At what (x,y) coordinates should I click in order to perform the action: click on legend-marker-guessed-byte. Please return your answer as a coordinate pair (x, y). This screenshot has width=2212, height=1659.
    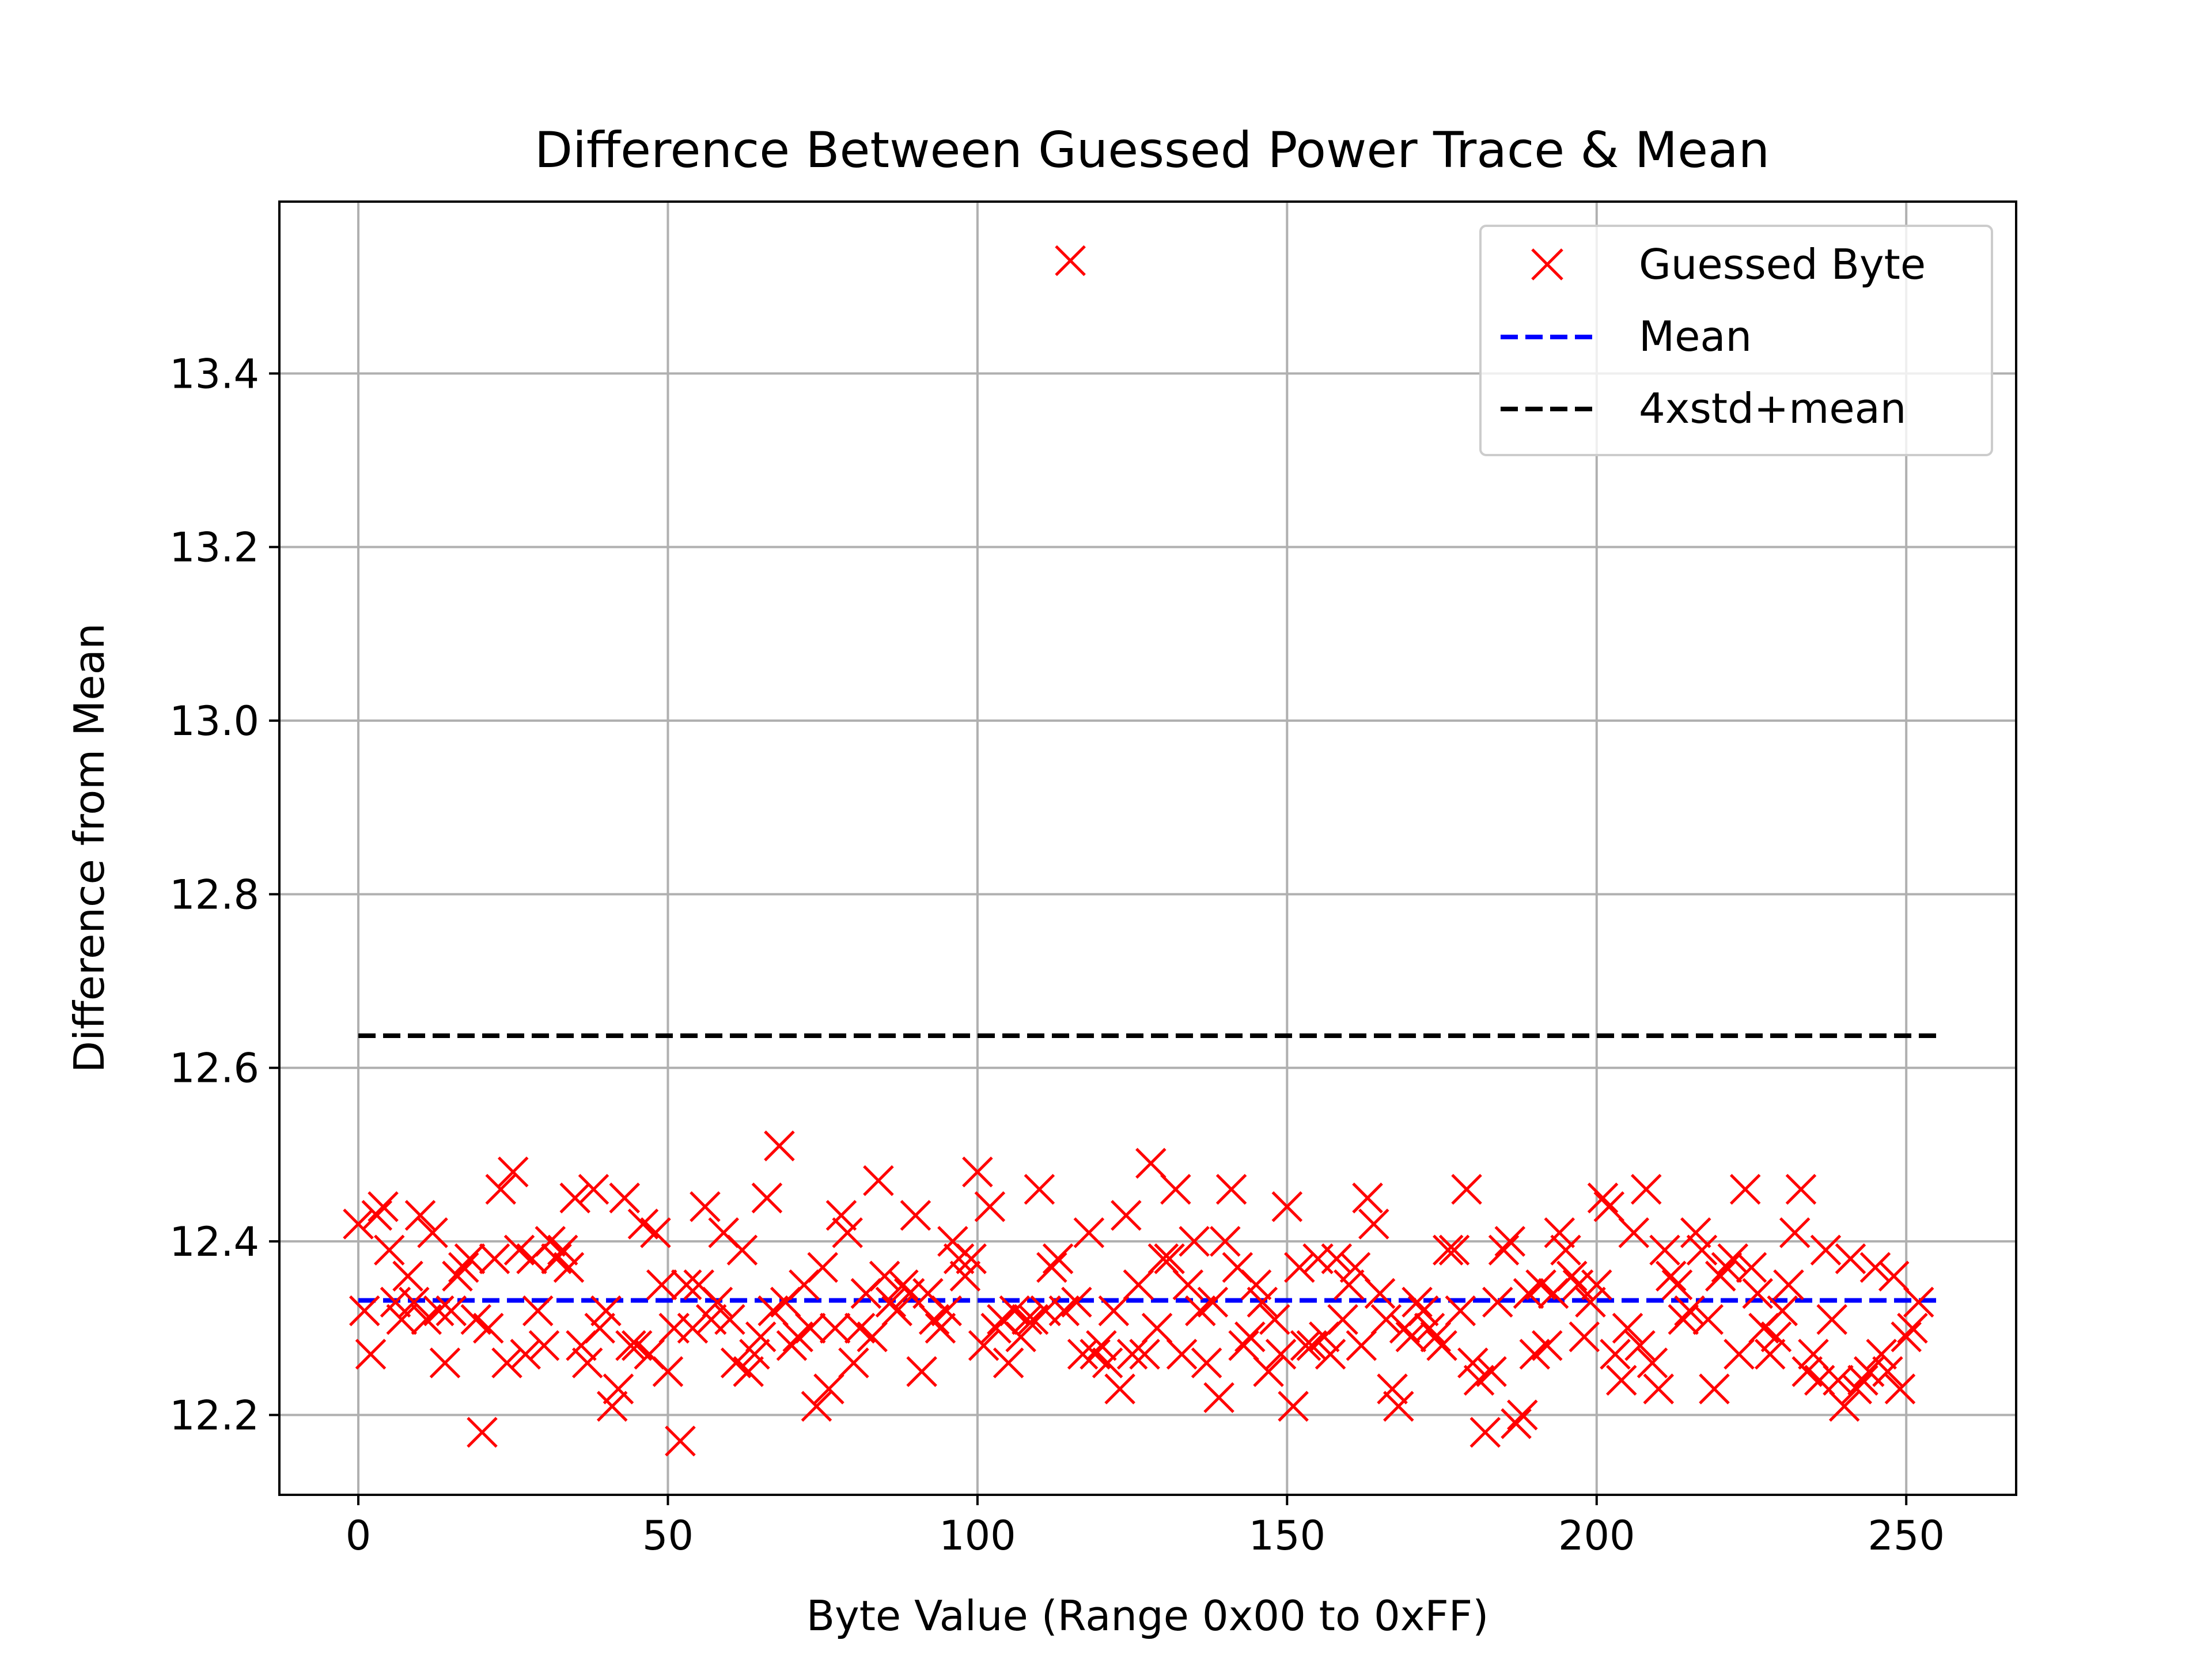
    Looking at the image, I should click on (1547, 264).